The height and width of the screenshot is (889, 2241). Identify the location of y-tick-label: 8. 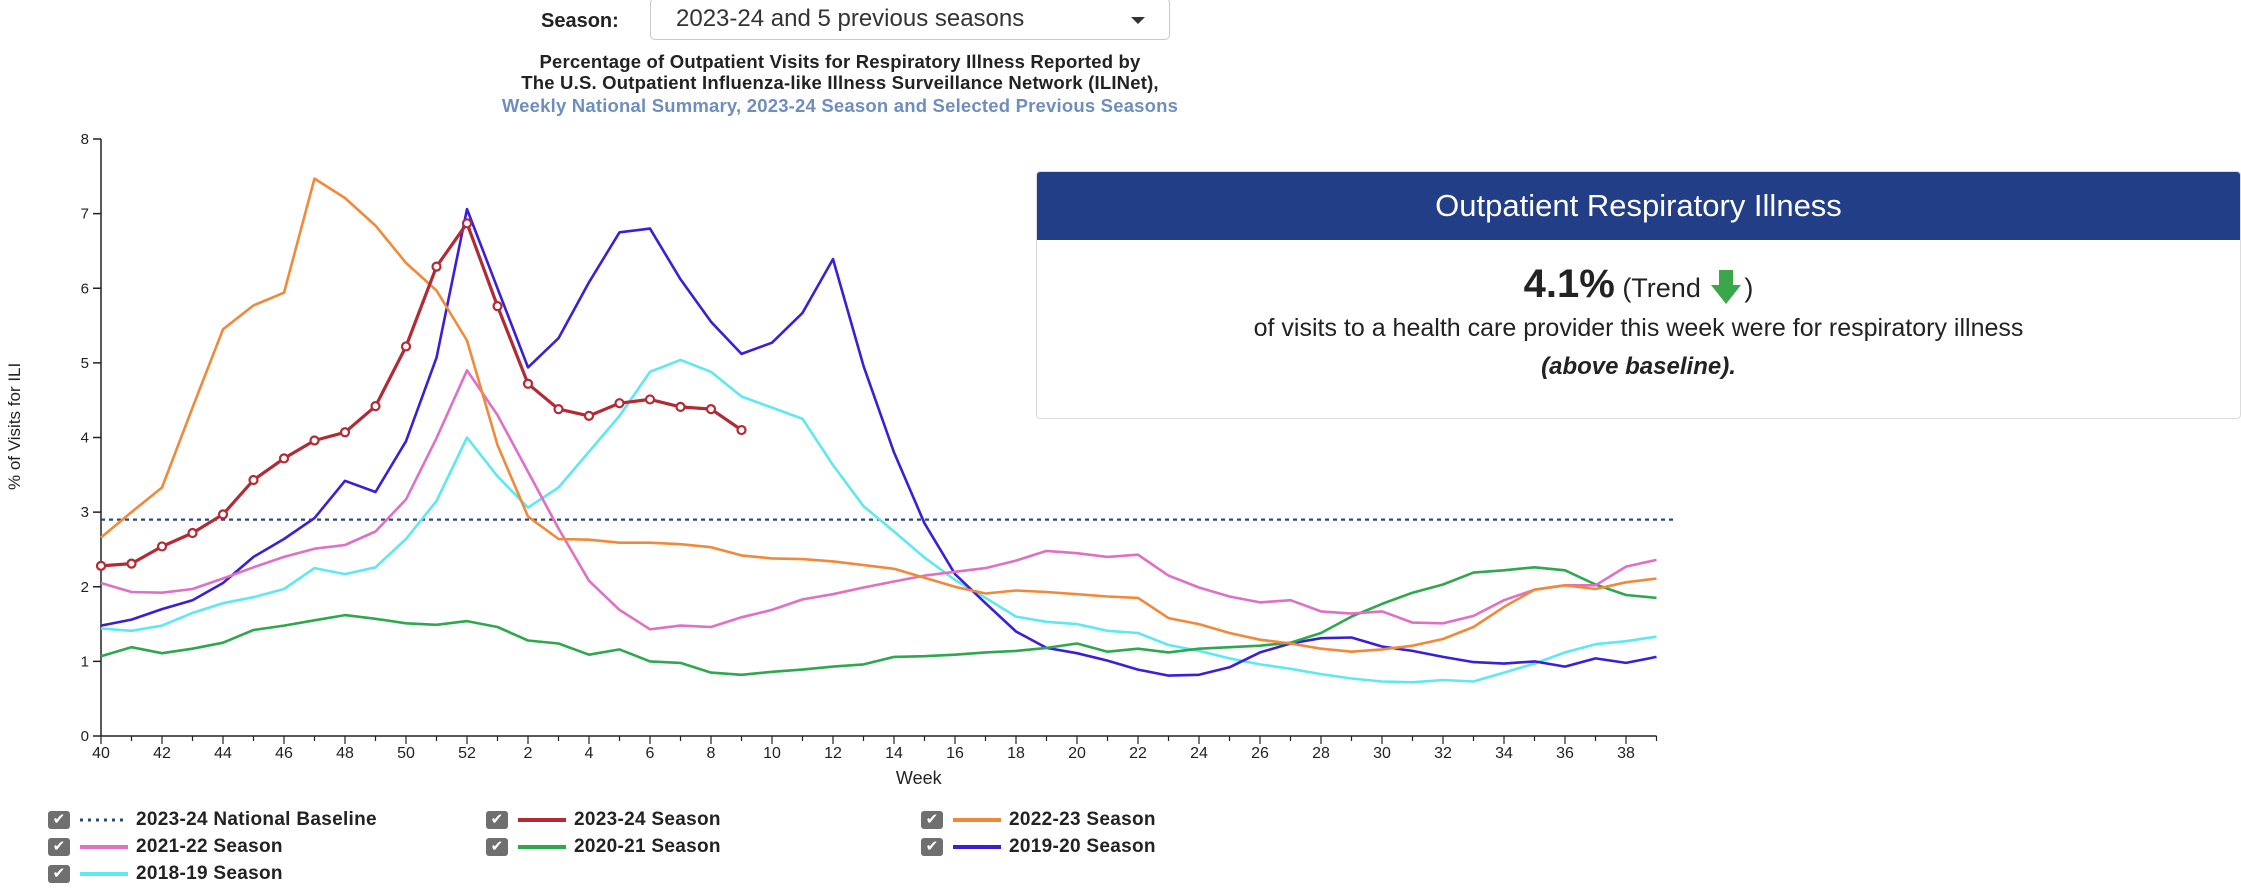
(85, 139).